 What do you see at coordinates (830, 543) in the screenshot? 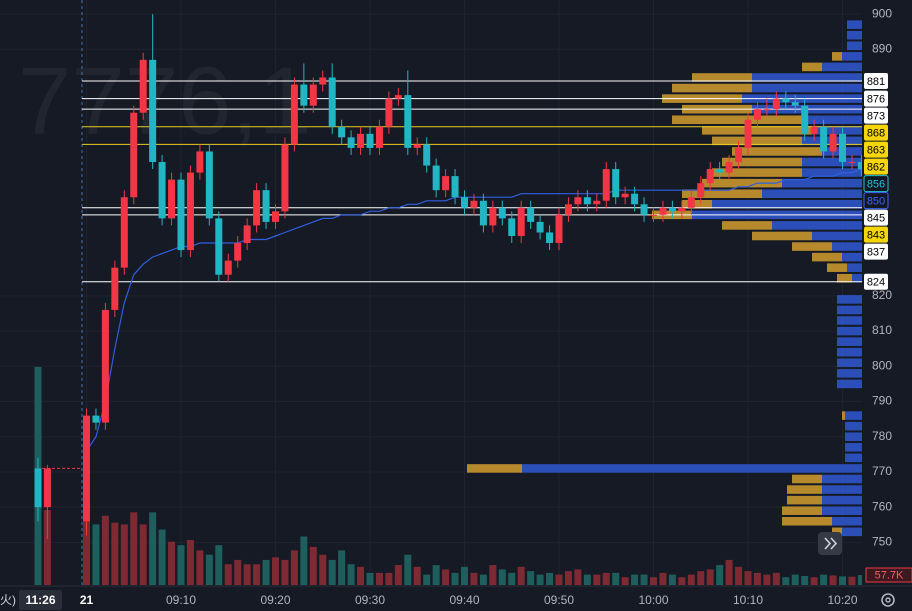
I see `scroll-button` at bounding box center [830, 543].